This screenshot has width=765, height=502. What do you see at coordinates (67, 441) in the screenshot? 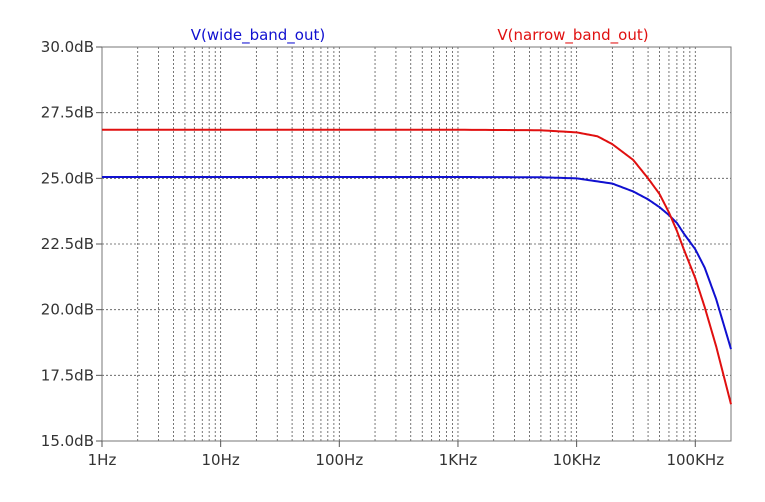
I see `y-tick-label: 15.0dB` at bounding box center [67, 441].